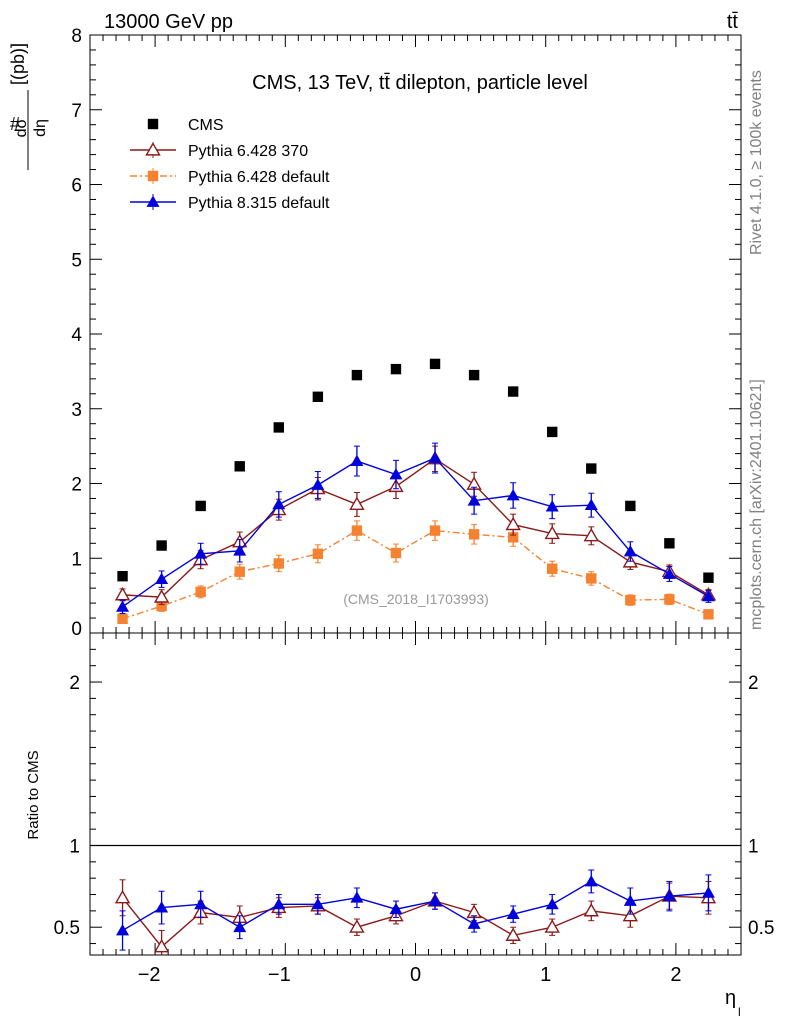  What do you see at coordinates (230, 177) in the screenshot?
I see `legend-item: Pythia 6.428 default` at bounding box center [230, 177].